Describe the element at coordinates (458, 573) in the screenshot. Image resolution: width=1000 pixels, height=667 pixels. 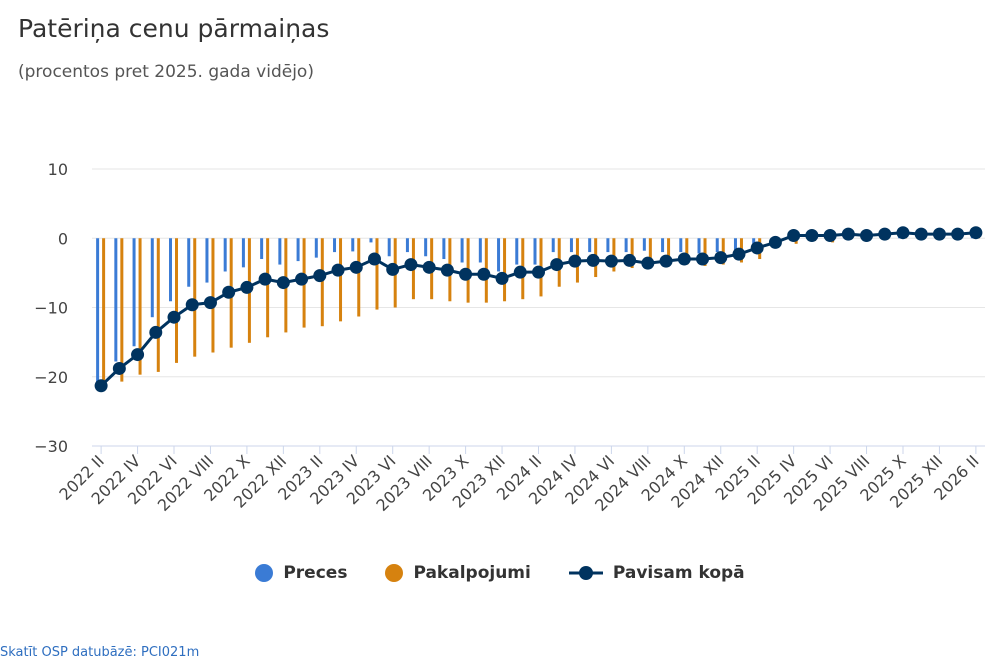
I see `legend-item-pakalpojumi: Pakalpojumi` at that location.